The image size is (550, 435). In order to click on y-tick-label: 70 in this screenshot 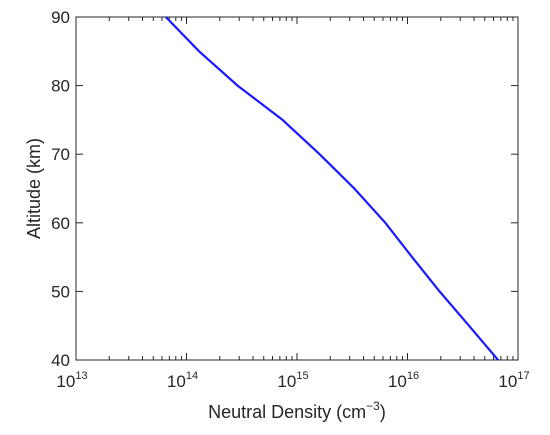, I will do `click(60, 154)`.